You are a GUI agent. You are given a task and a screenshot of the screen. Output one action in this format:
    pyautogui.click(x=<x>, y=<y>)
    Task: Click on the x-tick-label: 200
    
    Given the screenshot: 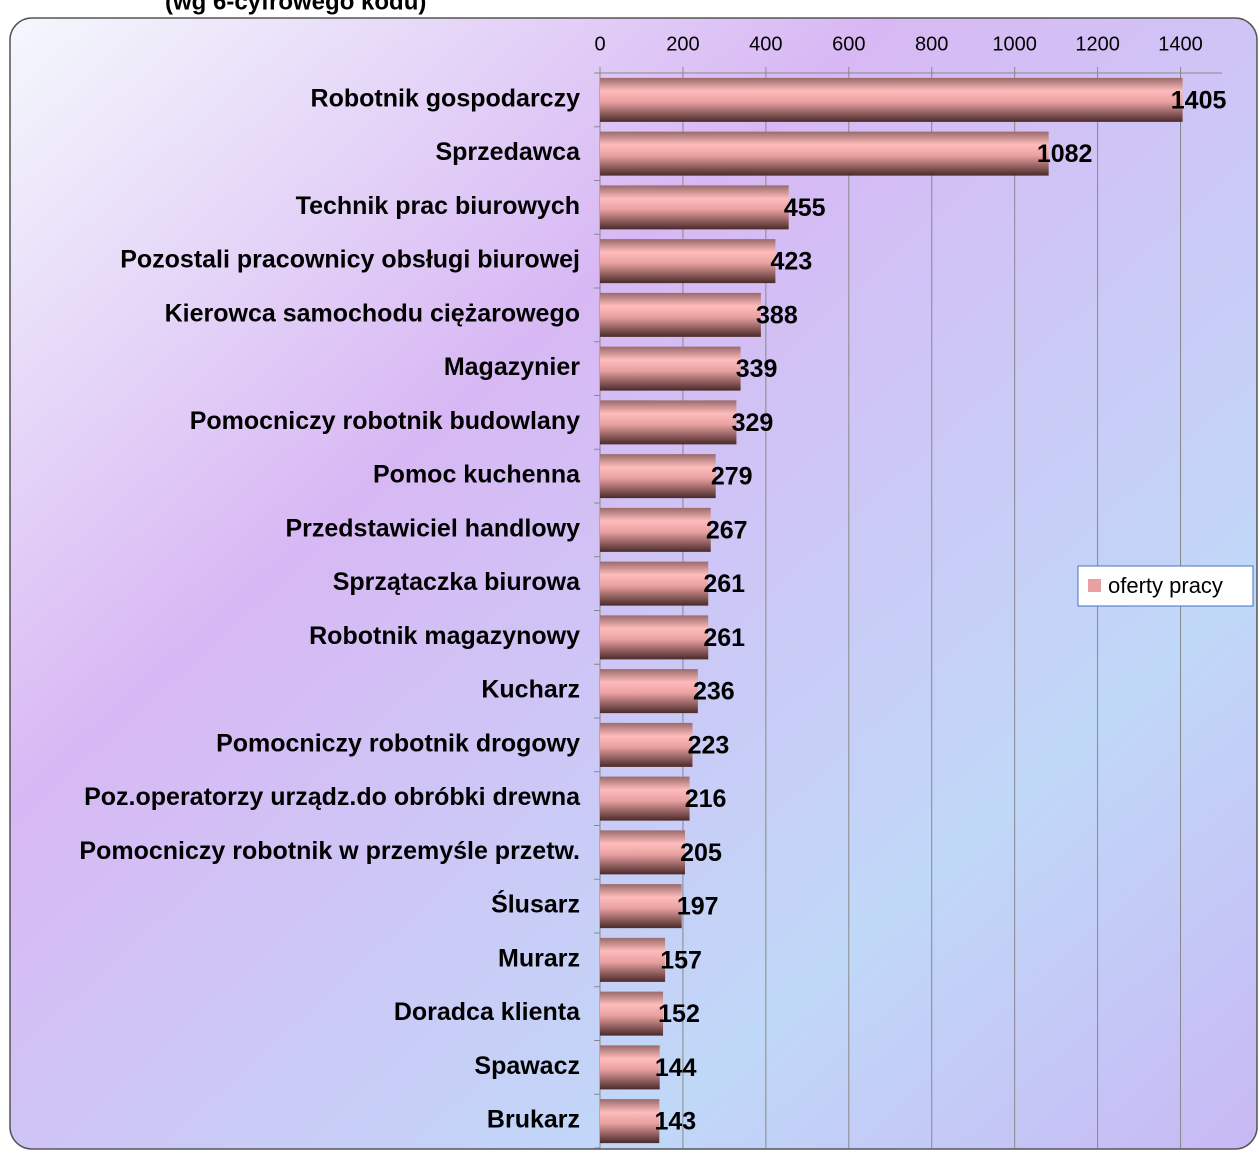 What is the action you would take?
    pyautogui.click(x=682, y=44)
    